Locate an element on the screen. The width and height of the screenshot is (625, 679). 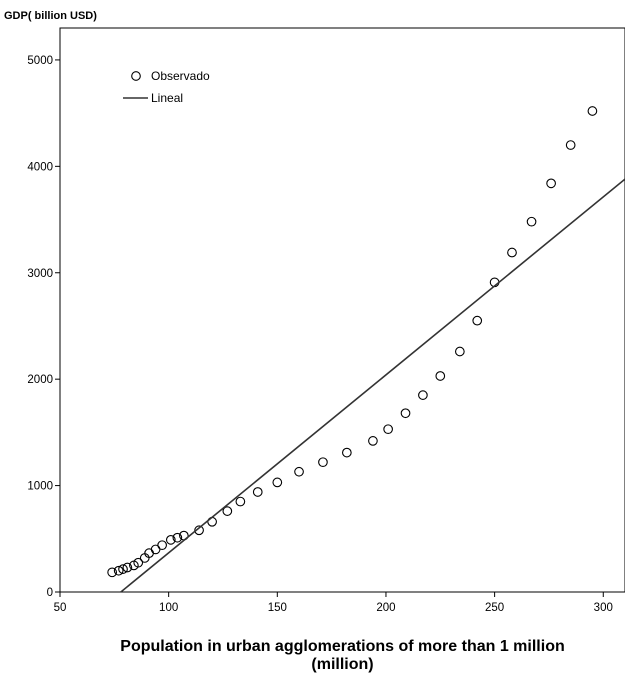
y-tick-label: 2000 is located at coordinates (40, 380).